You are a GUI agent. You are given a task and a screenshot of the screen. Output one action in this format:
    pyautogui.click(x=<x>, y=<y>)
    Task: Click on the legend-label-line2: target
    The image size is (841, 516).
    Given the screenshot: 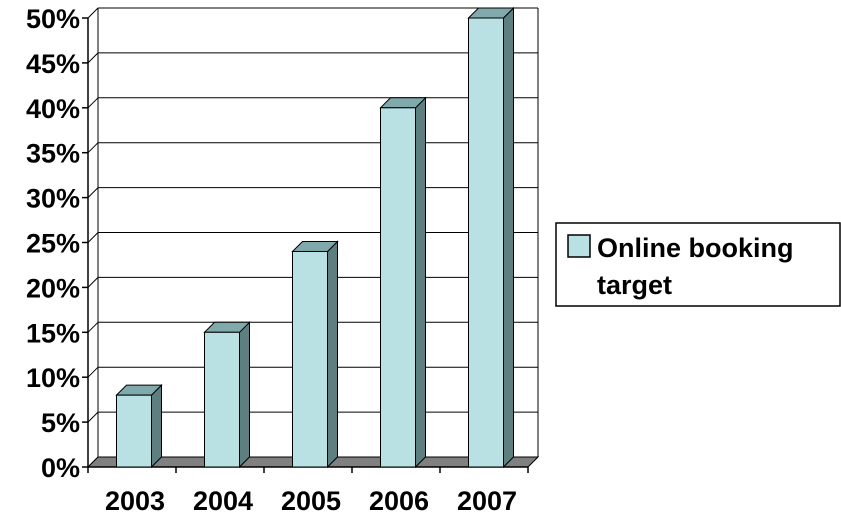 What is the action you would take?
    pyautogui.click(x=634, y=285)
    